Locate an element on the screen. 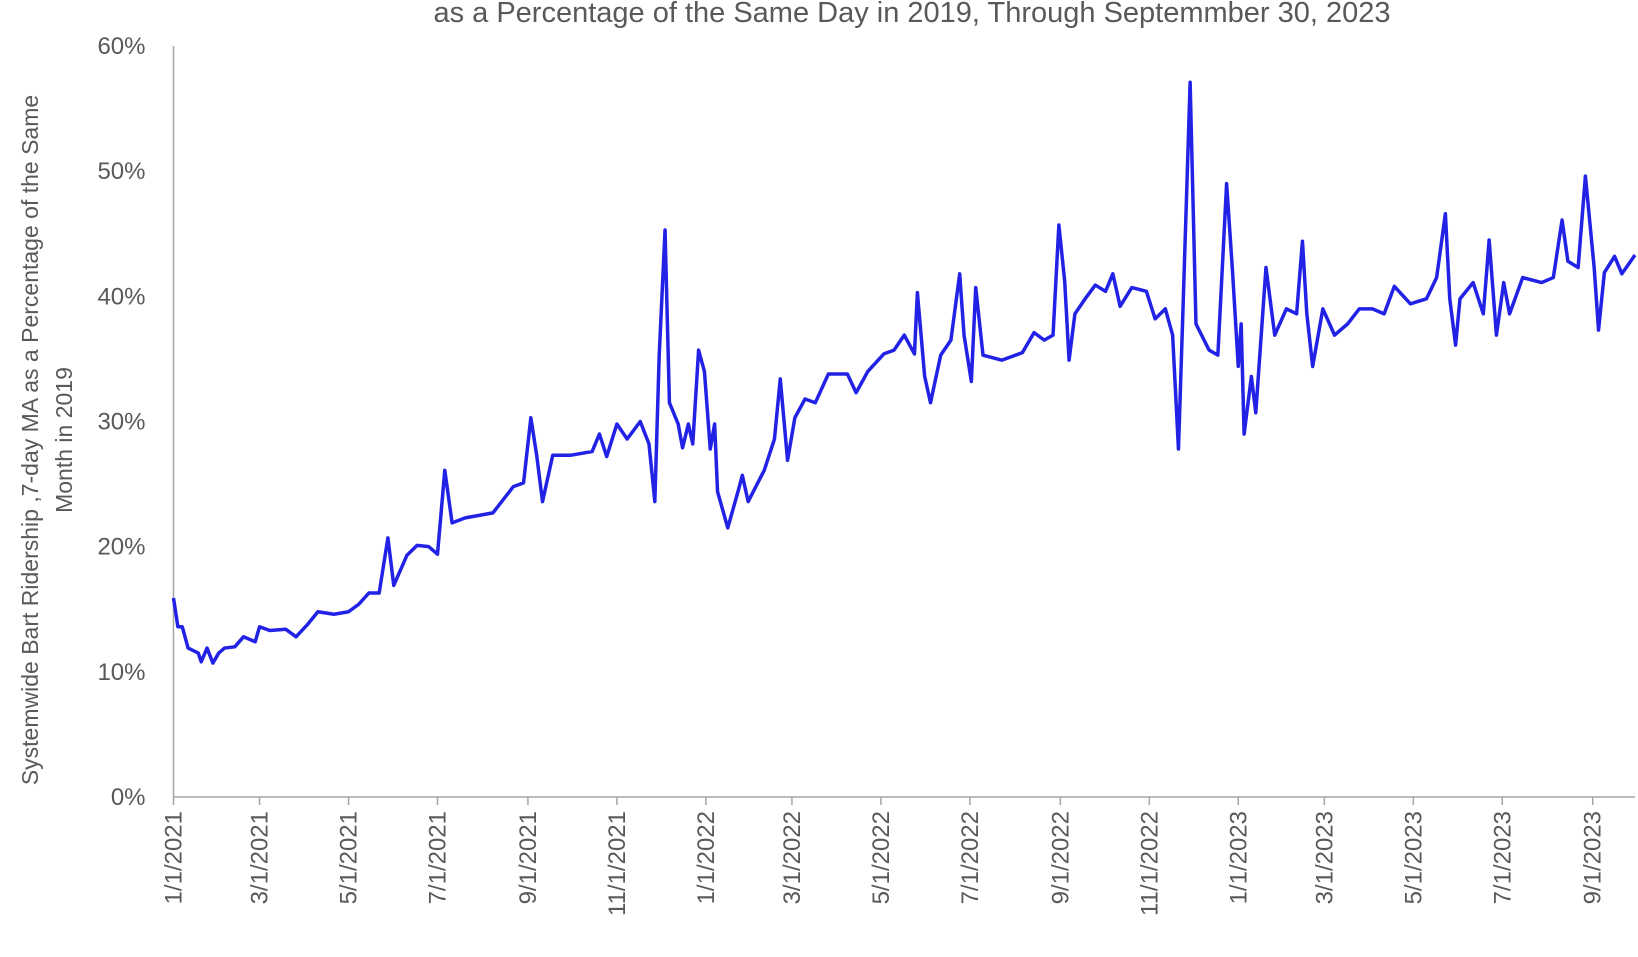 This screenshot has height=957, width=1638. y-tick-label: 50% is located at coordinates (121, 171).